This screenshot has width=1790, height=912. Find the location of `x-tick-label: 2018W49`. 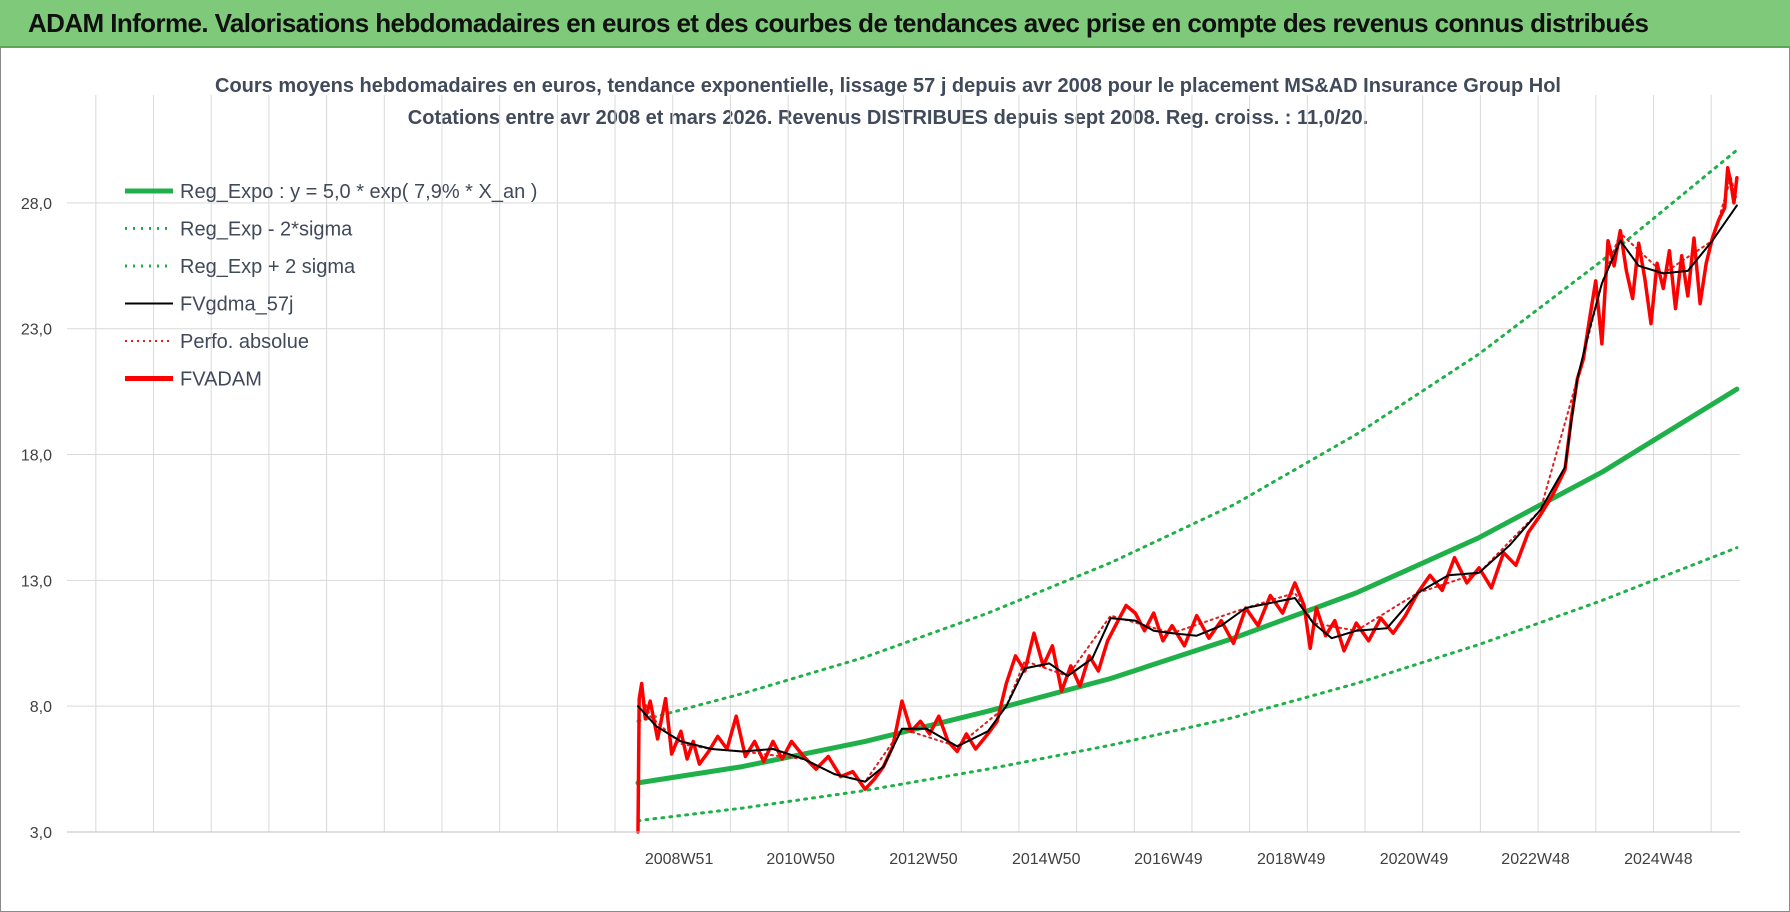

x-tick-label: 2018W49 is located at coordinates (1291, 859).